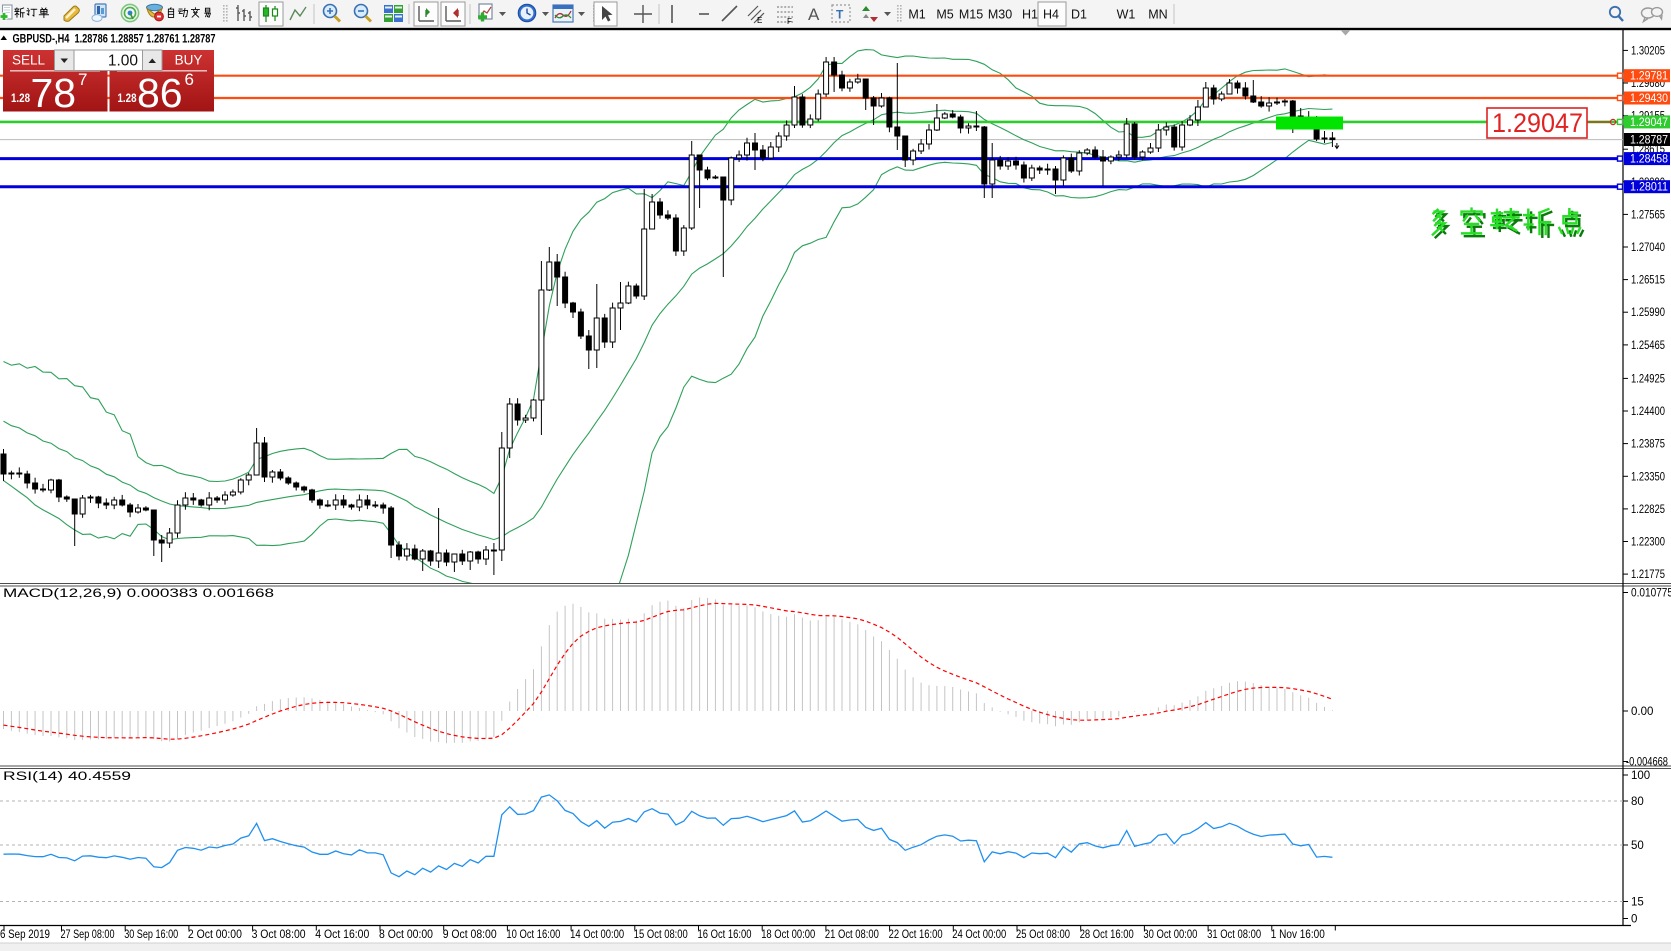 This screenshot has height=951, width=1671. Describe the element at coordinates (1649, 99) in the screenshot. I see `svg-text: 1.29430` at that location.